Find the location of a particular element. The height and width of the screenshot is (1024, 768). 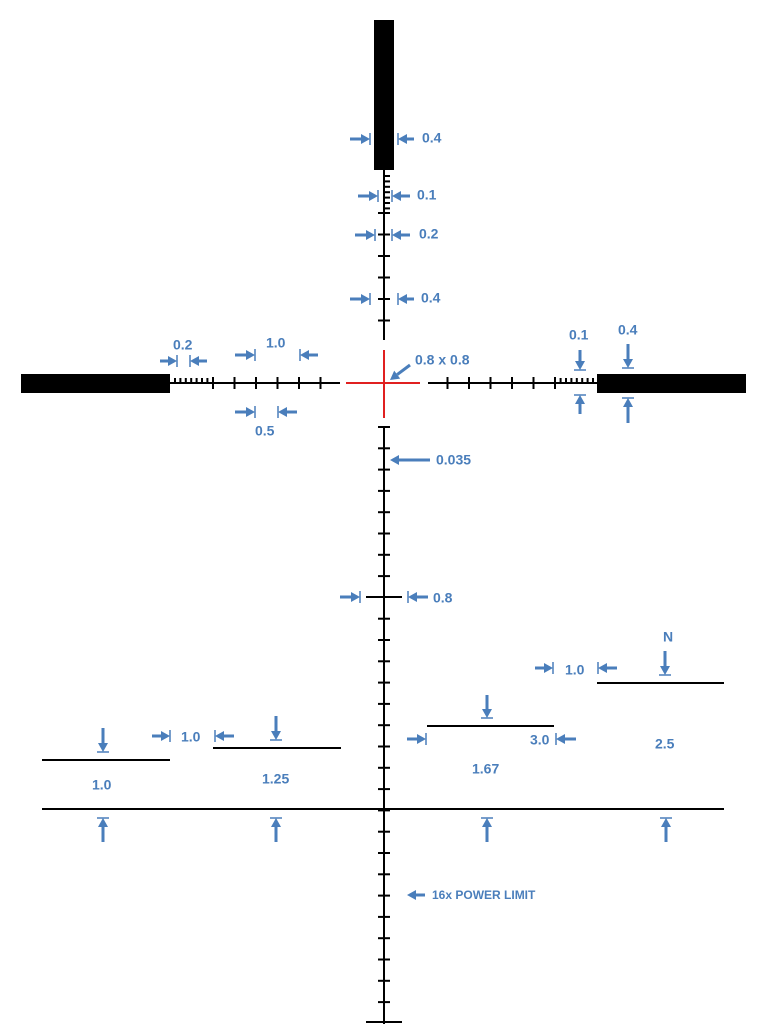

label: 16x POWER LIMIT is located at coordinates (484, 895).